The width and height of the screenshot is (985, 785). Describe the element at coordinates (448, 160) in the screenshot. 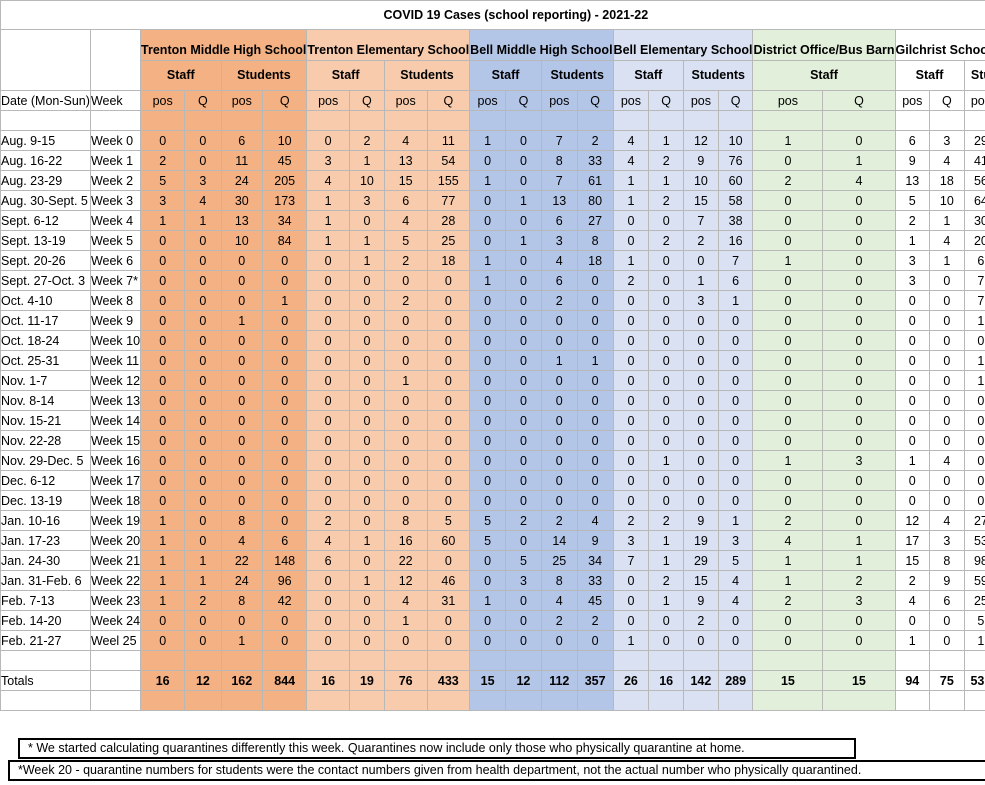

I see `value-cell: 54` at that location.